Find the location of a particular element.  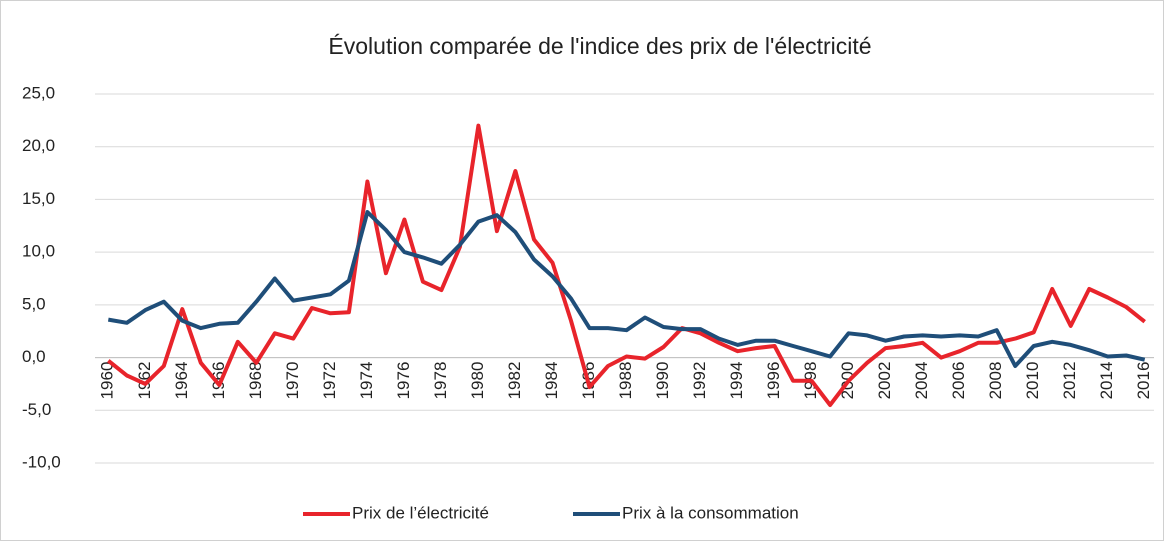

y-tick-label: 25,0 is located at coordinates (38, 92).